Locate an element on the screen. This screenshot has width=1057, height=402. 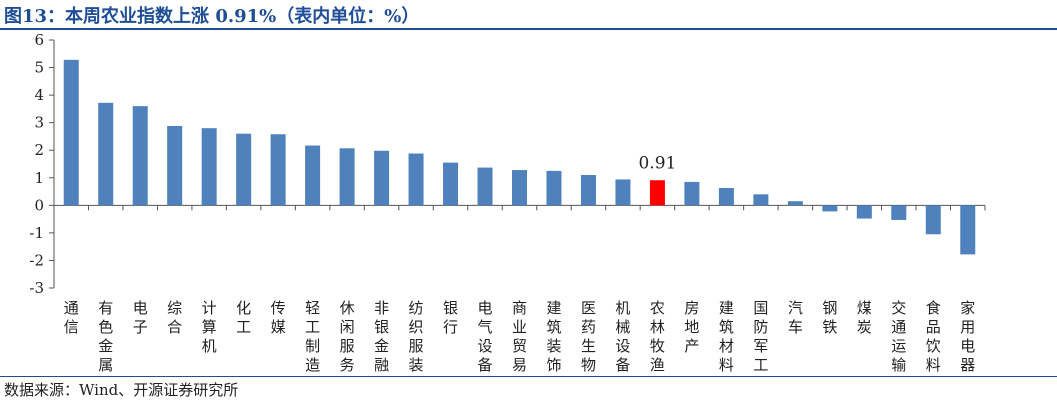
x-category-label: 汽车 is located at coordinates (795, 317).